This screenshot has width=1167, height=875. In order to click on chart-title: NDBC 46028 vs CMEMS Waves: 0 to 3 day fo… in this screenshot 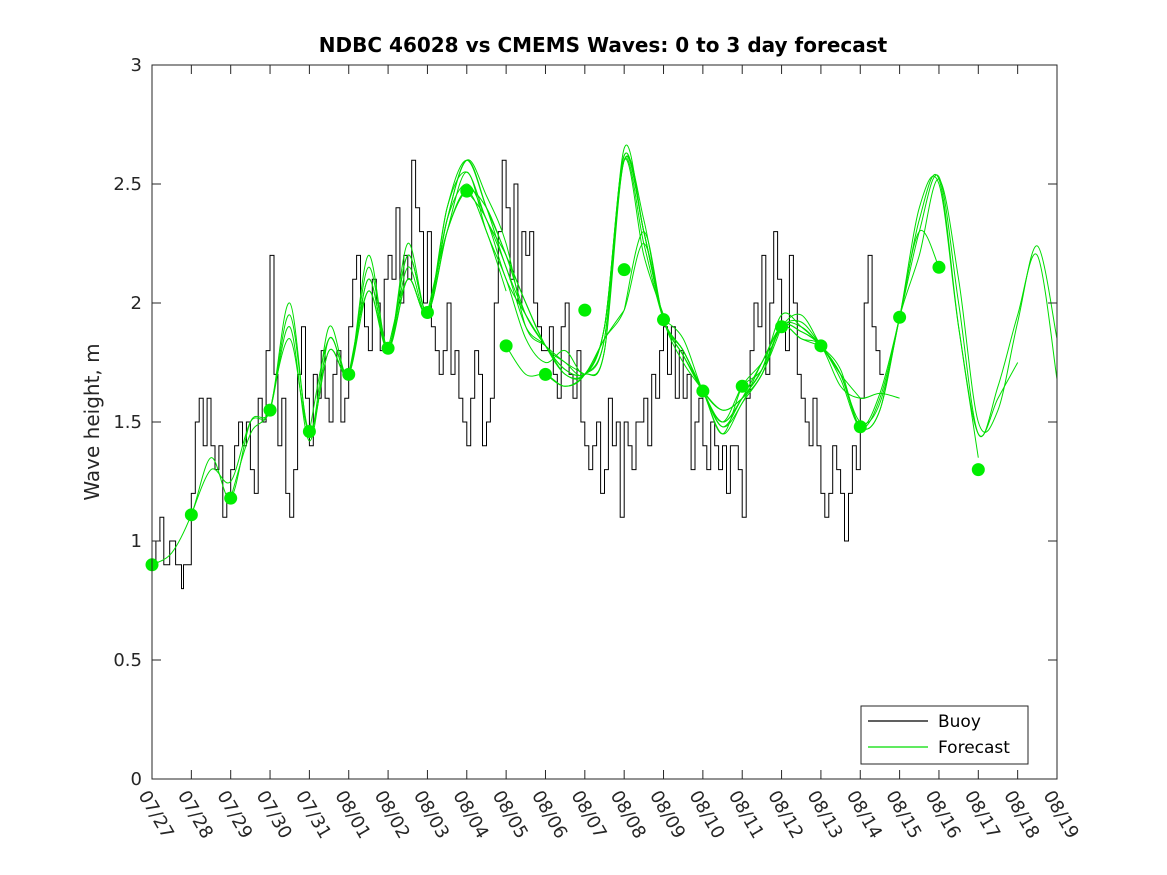, I will do `click(603, 45)`.